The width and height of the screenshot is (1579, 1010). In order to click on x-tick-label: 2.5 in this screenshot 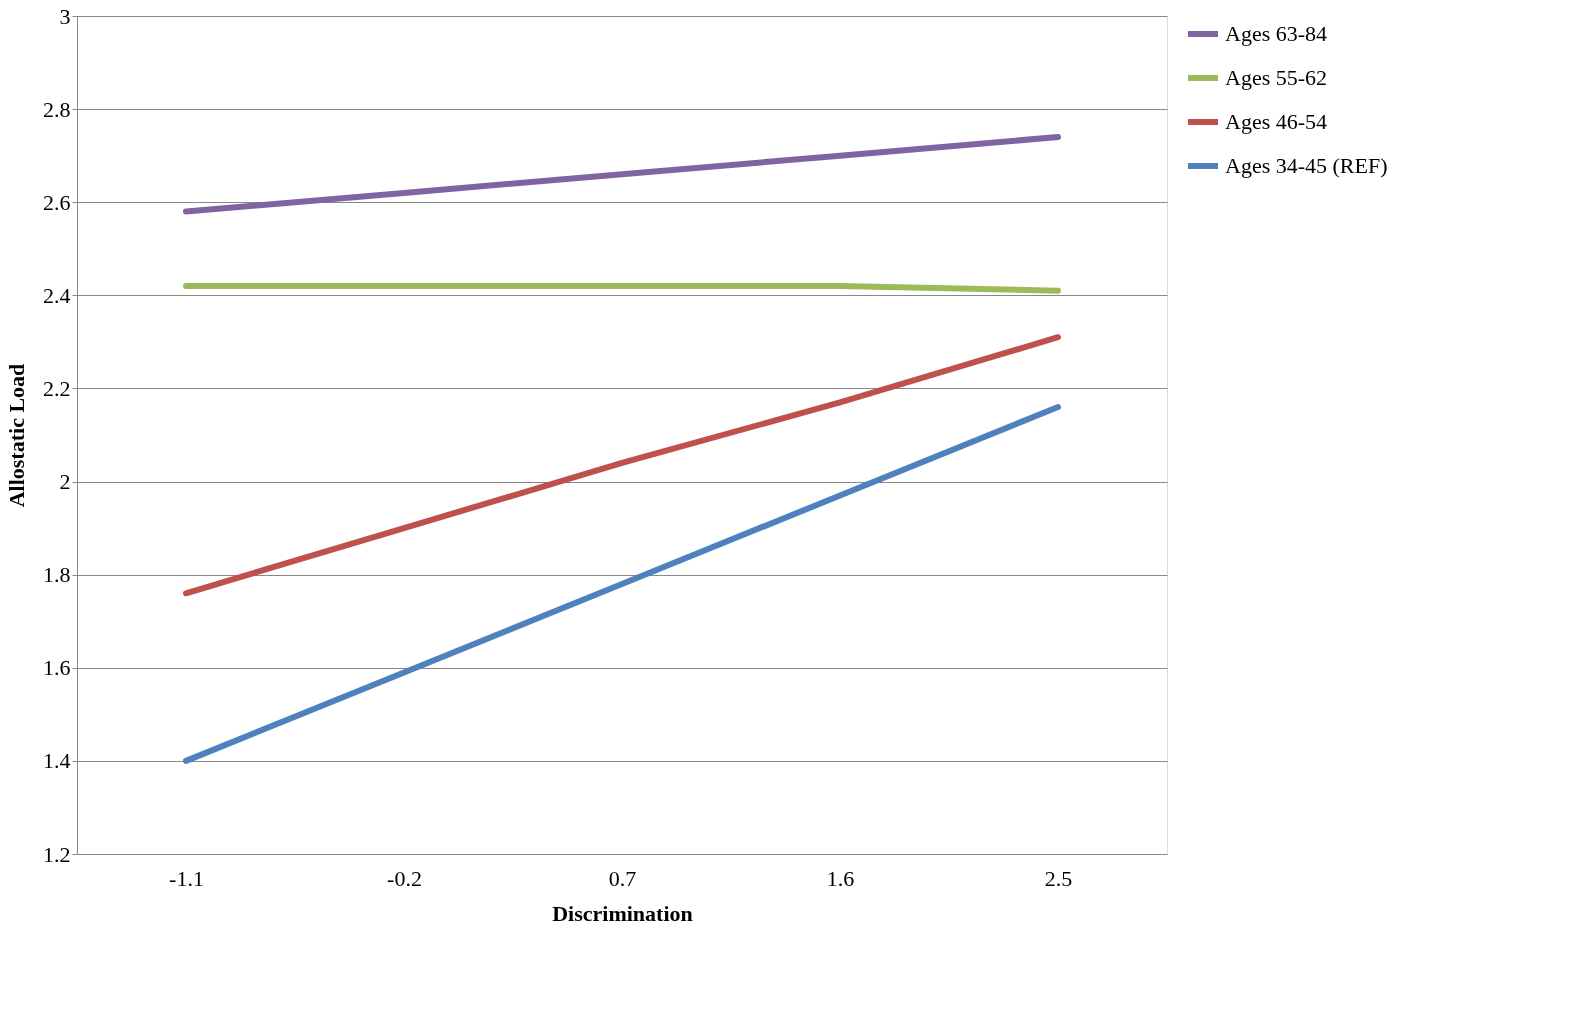, I will do `click(1058, 878)`.